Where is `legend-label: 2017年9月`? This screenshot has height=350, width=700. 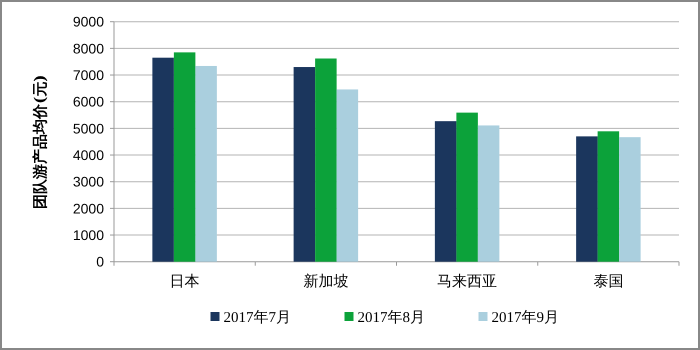
legend-label: 2017年9月 is located at coordinates (525, 317).